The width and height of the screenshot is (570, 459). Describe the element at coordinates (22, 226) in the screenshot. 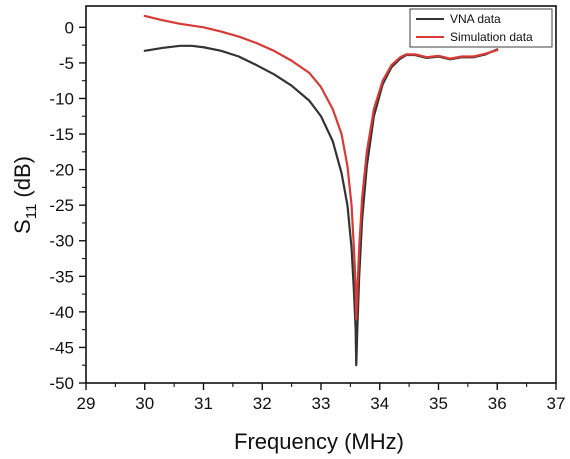

I see `y-axis-title-base: S` at that location.